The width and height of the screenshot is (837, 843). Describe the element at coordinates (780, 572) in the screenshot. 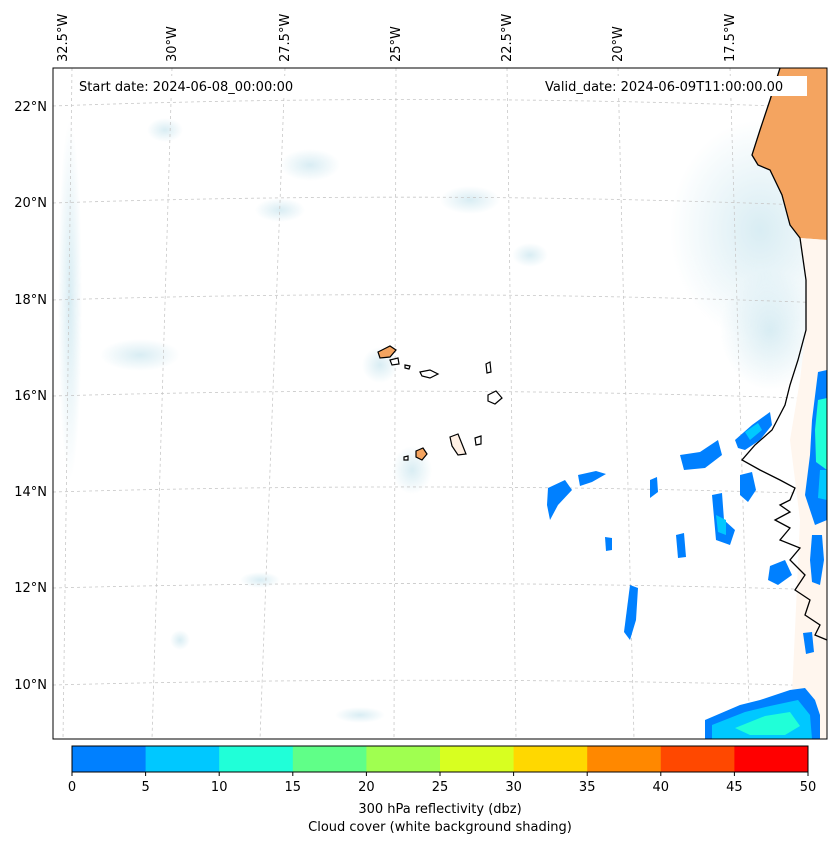

I see `cell-e9` at that location.